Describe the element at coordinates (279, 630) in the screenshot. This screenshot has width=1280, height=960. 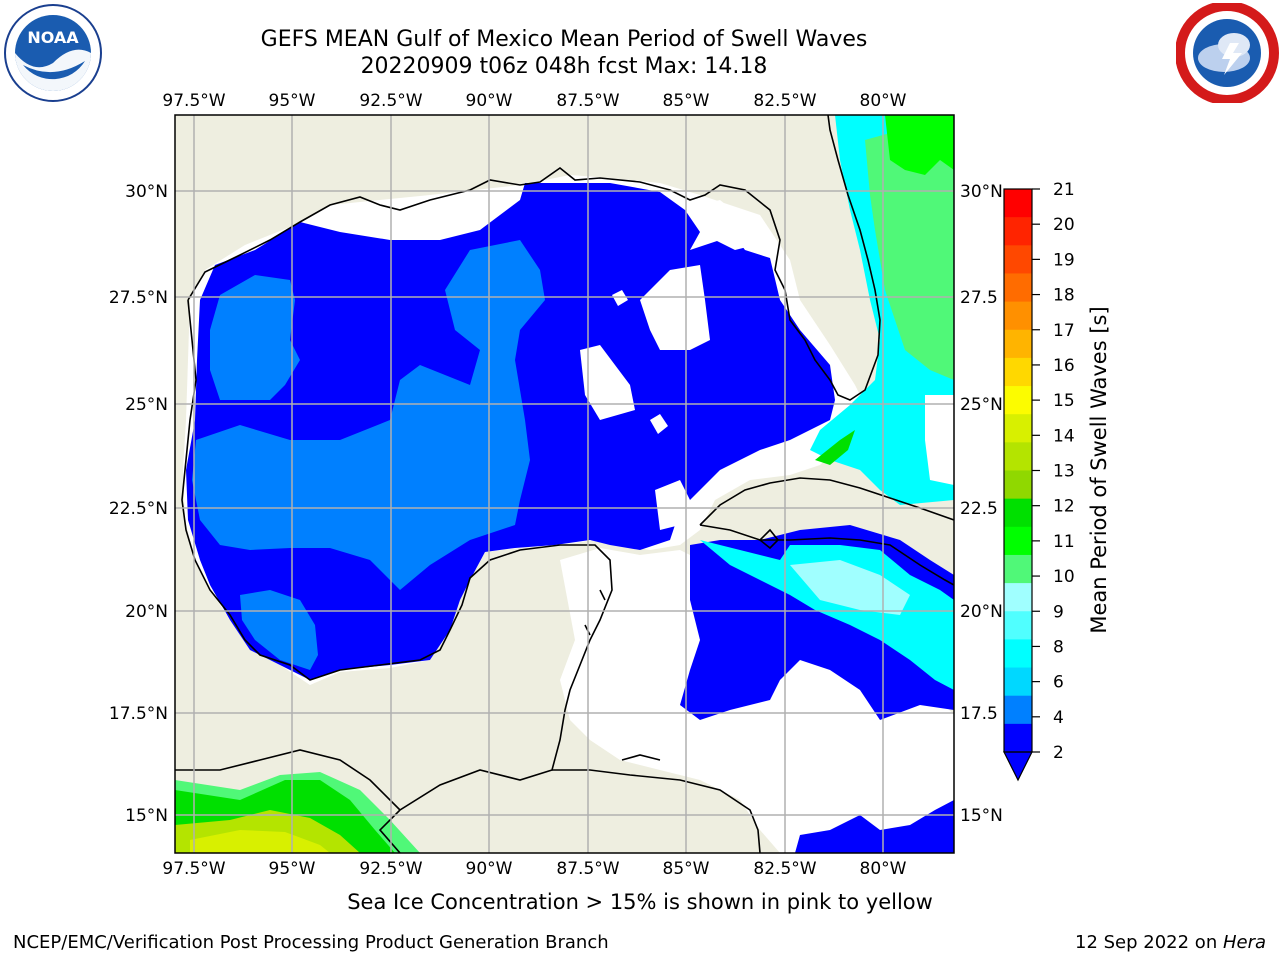
I see `gulf-swell-light-south` at that location.